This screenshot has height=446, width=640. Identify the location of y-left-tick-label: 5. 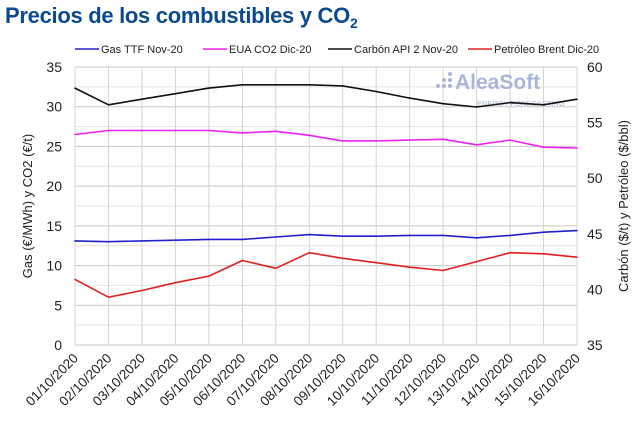
(58, 305).